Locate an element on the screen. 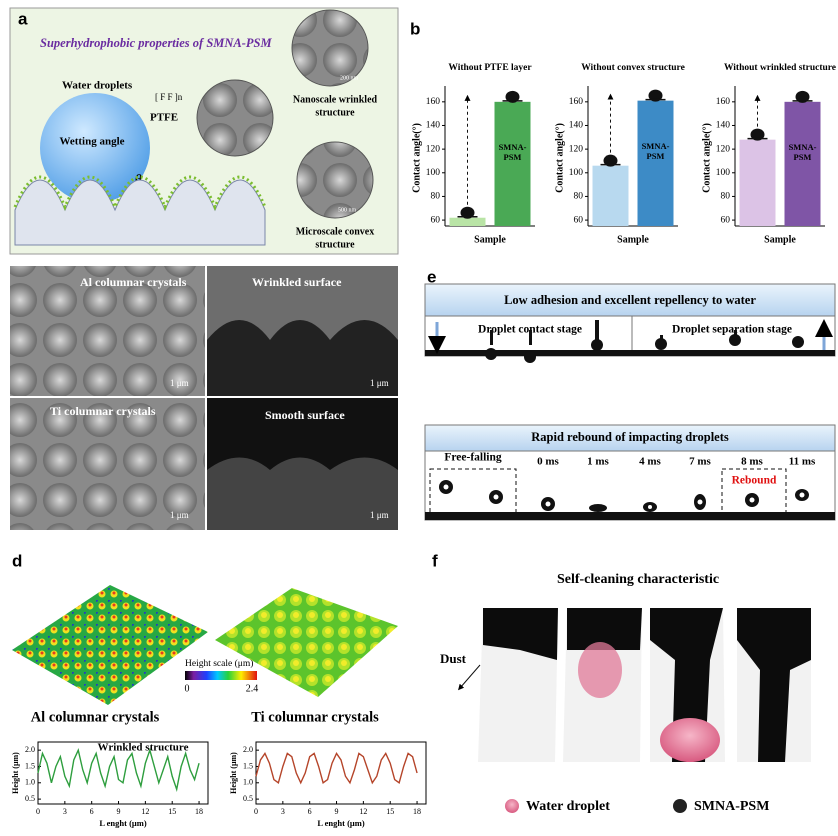 The height and width of the screenshot is (836, 838). x-tick-label: 3 is located at coordinates (283, 811).